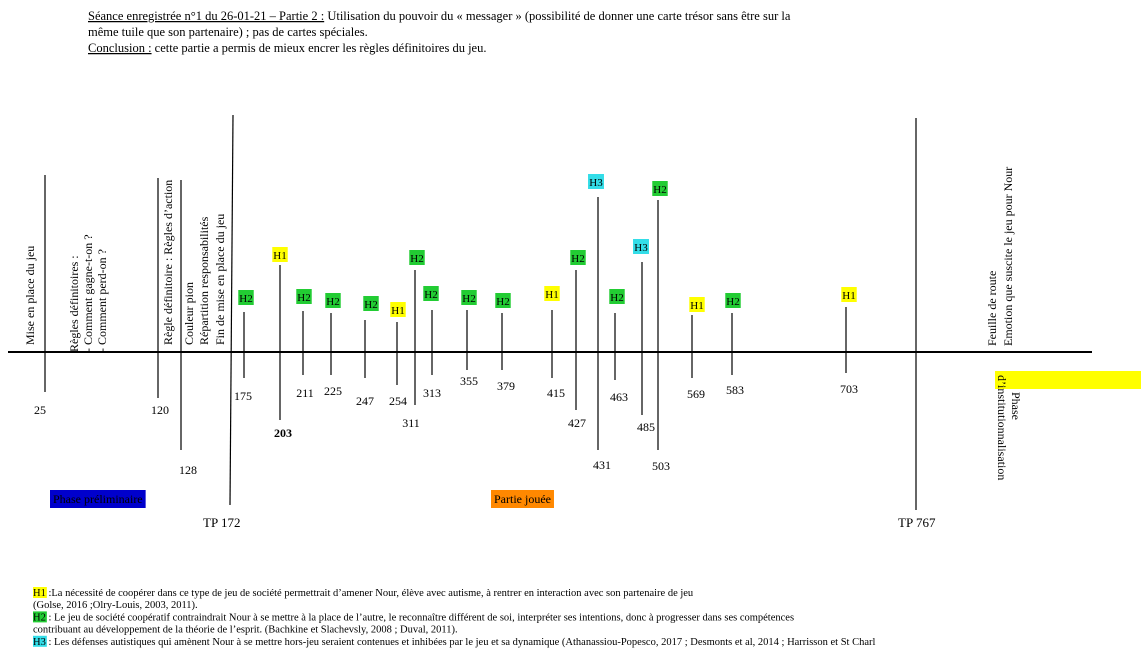  What do you see at coordinates (88, 293) in the screenshot?
I see `rotated-label: - Comment gagne-t-on ?` at bounding box center [88, 293].